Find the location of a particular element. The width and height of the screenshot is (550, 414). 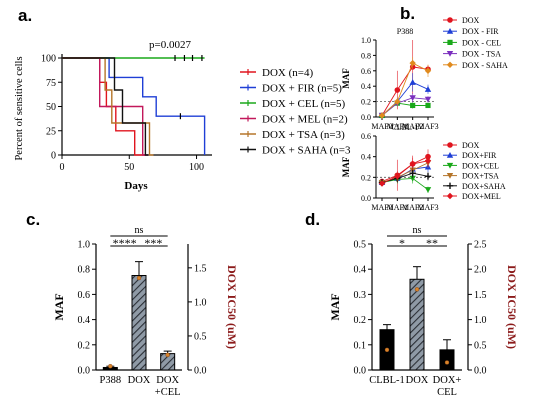

c-y2-label: DOX IC50 (uM) is located at coordinates (232, 307).